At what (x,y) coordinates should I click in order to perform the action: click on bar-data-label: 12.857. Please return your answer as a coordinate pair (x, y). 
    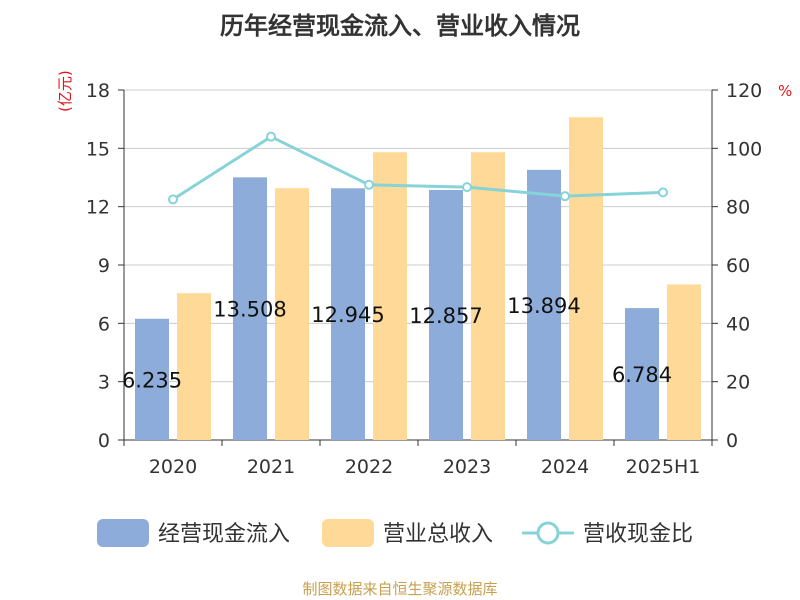
    Looking at the image, I should click on (445, 316).